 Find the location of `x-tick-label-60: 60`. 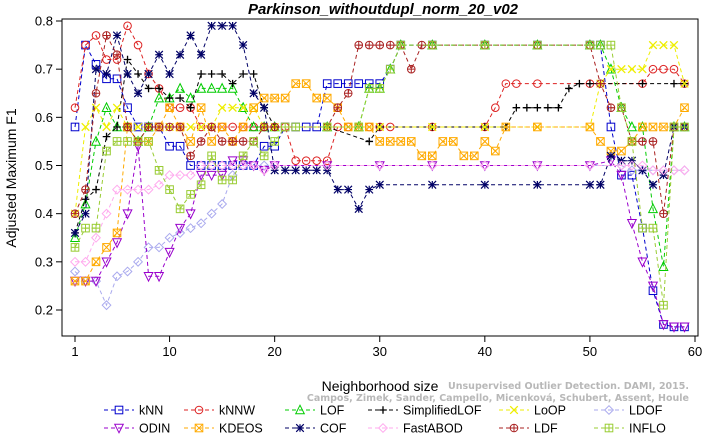

x-tick-label-60: 60 is located at coordinates (695, 351).